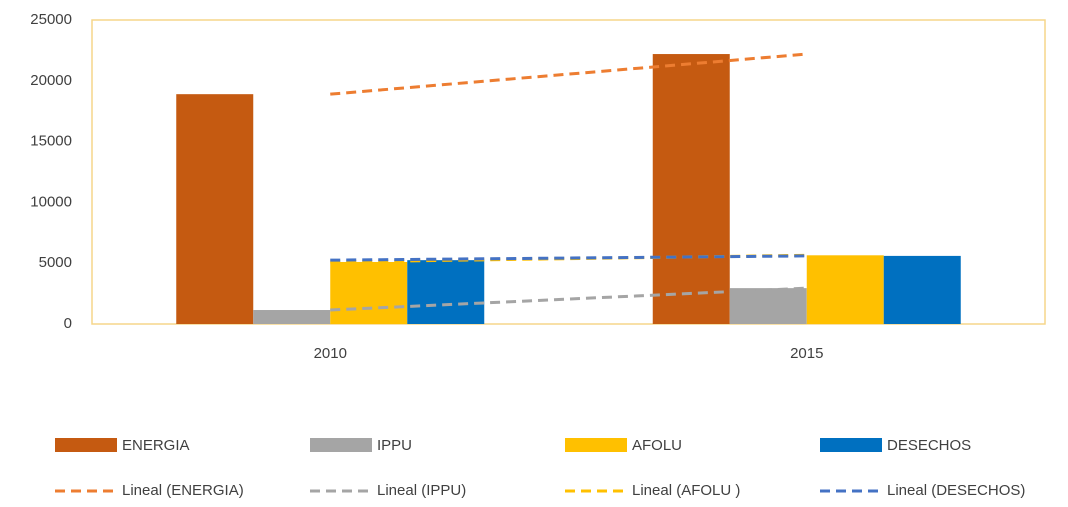 The width and height of the screenshot is (1068, 507). I want to click on y-tick-label: 10000, so click(51, 201).